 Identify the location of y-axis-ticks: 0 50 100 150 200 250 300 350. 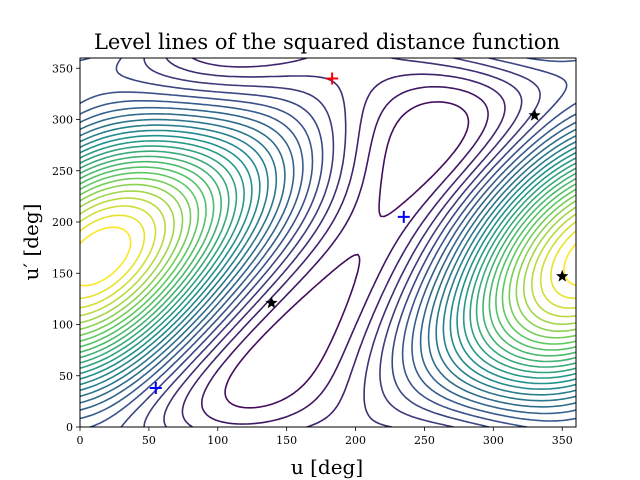
(66, 248).